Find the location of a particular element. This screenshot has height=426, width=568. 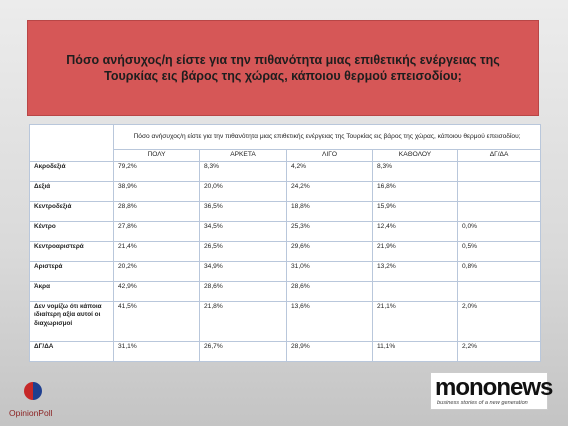

value-cell: 34,5% is located at coordinates (243, 231).